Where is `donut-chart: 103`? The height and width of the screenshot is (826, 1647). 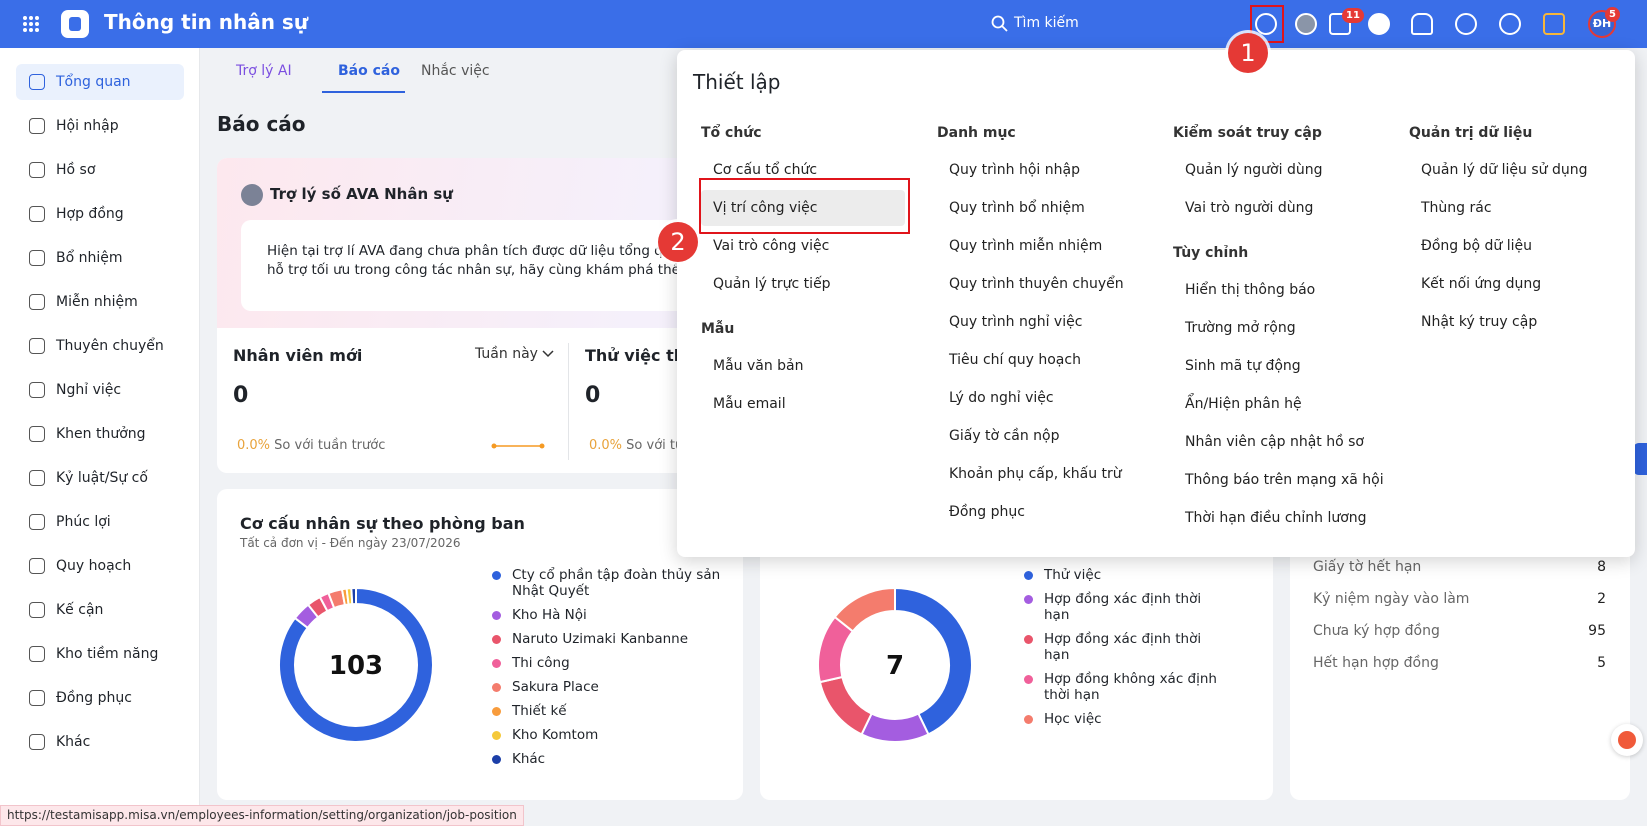 donut-chart: 103 is located at coordinates (356, 664).